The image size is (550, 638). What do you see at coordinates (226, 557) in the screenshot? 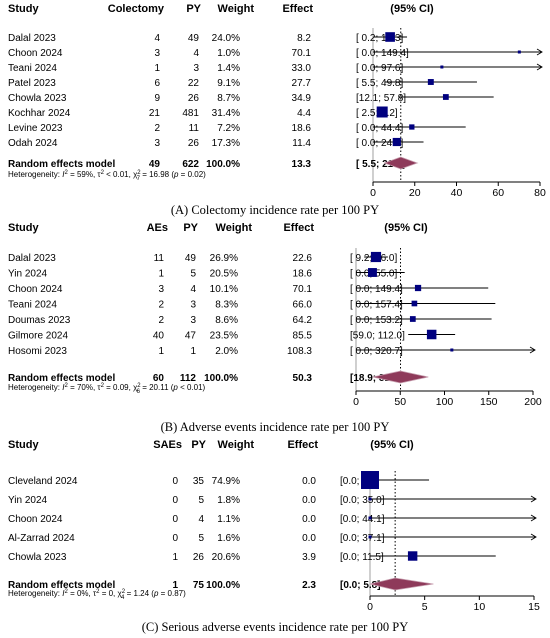
I see `study-weight: 20.6%` at bounding box center [226, 557].